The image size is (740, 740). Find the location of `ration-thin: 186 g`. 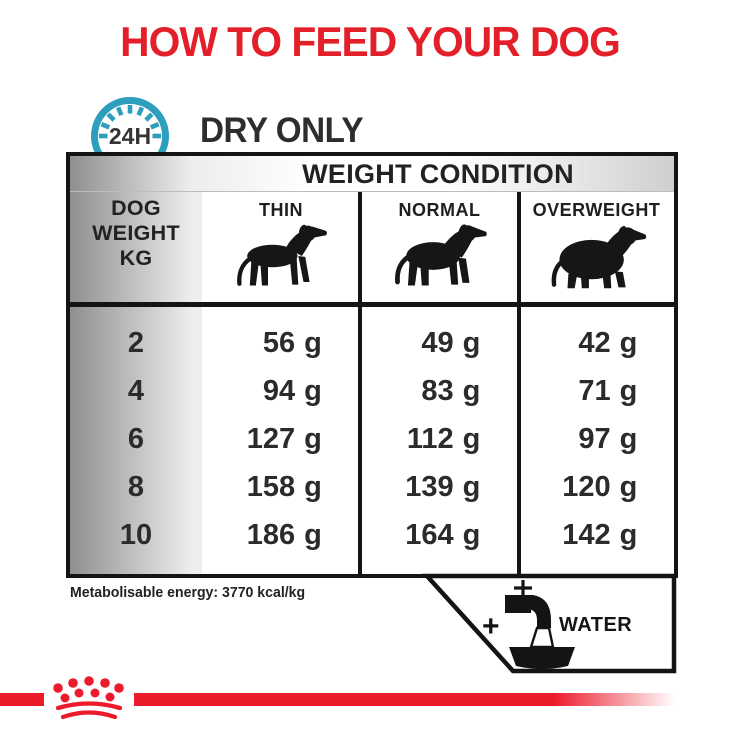

ration-thin: 186 g is located at coordinates (281, 535).